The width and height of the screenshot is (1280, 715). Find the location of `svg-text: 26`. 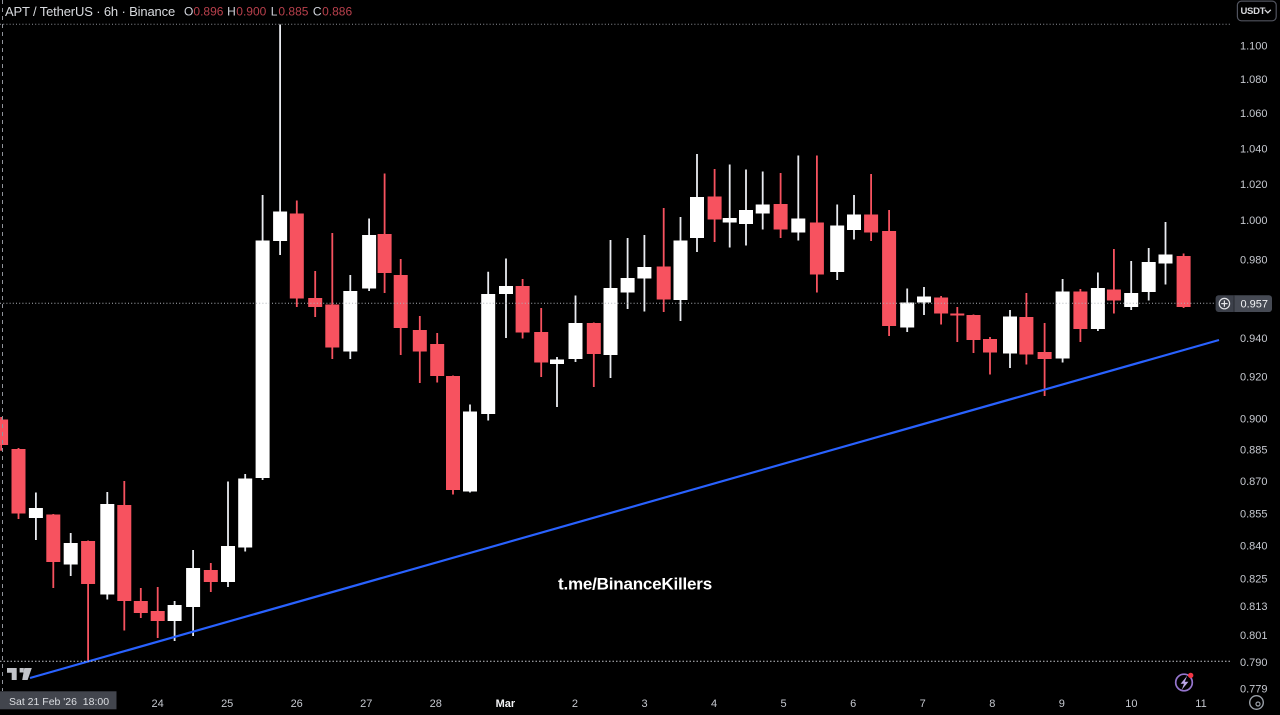

svg-text: 26 is located at coordinates (297, 704).